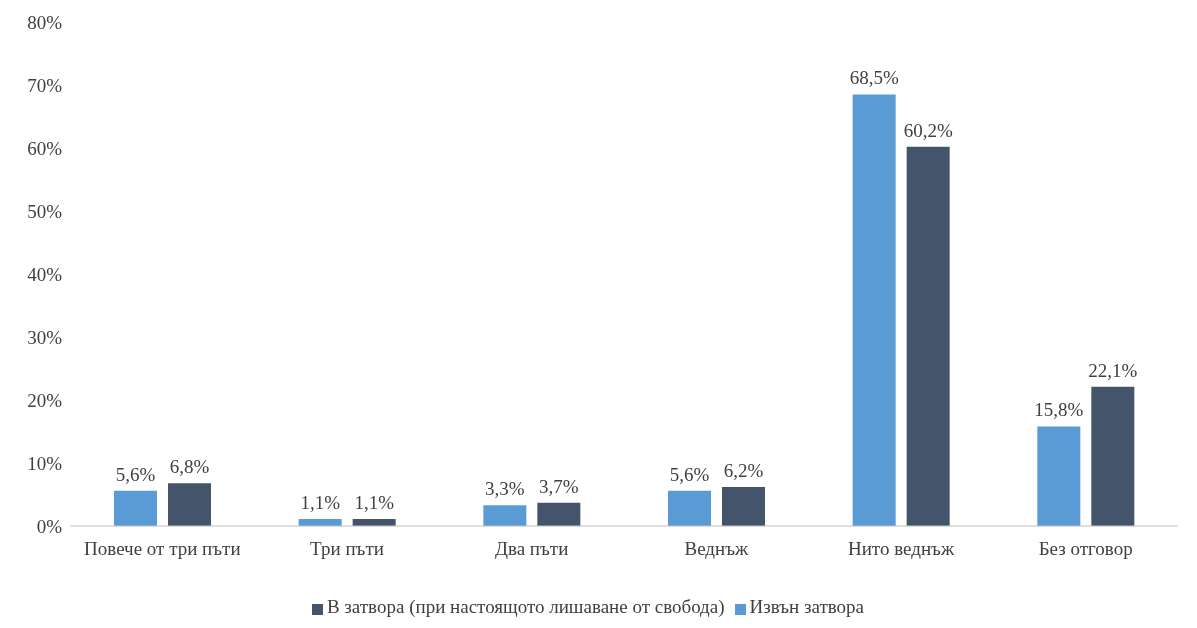 The height and width of the screenshot is (628, 1197). Describe the element at coordinates (45, 22) in the screenshot. I see `y-tick-label: 80%` at that location.